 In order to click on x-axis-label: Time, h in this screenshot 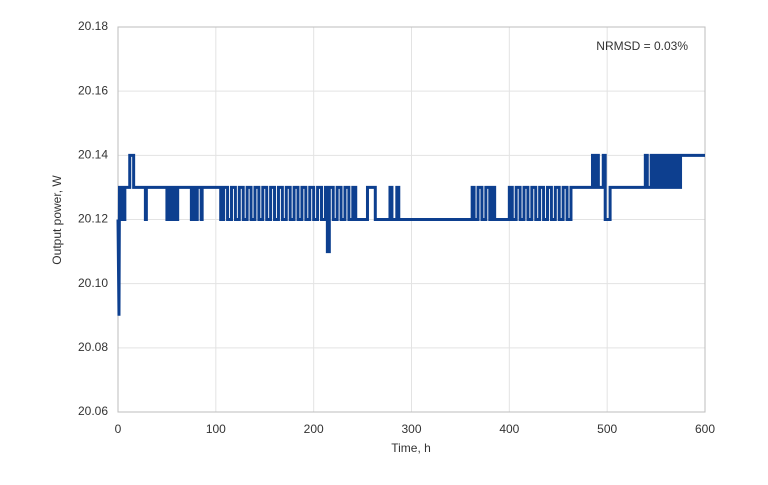, I will do `click(411, 448)`.